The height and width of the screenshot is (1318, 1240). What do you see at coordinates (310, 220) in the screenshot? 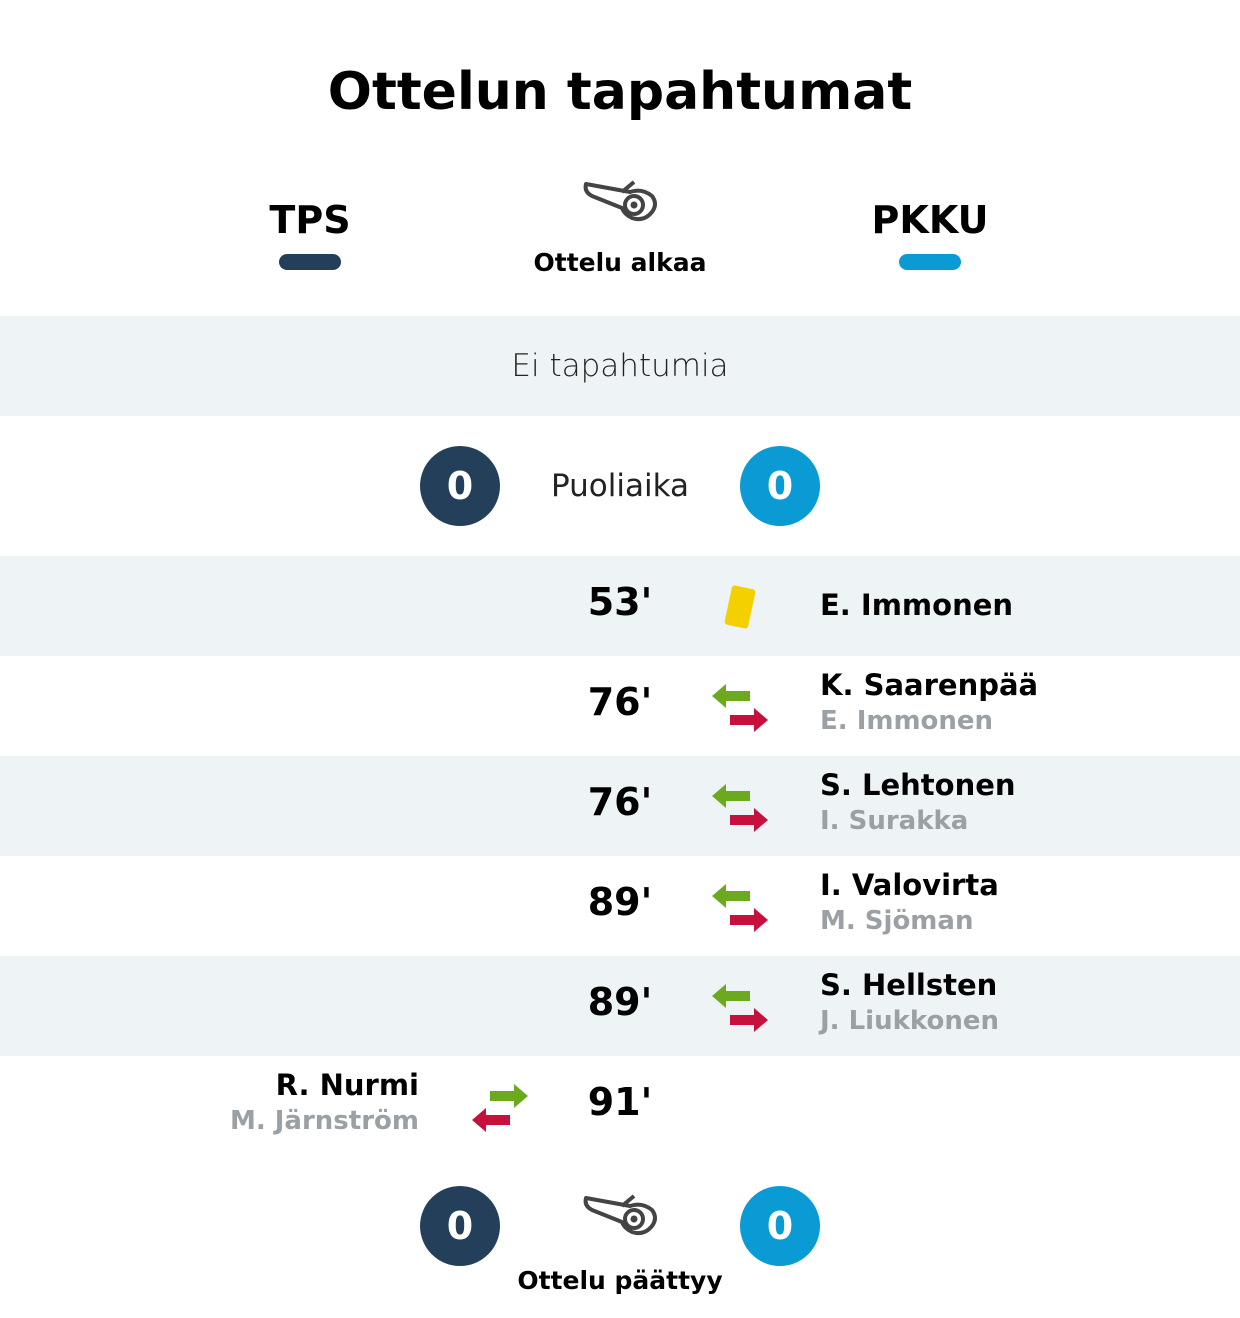
I see `home-team-name: TPS` at bounding box center [310, 220].